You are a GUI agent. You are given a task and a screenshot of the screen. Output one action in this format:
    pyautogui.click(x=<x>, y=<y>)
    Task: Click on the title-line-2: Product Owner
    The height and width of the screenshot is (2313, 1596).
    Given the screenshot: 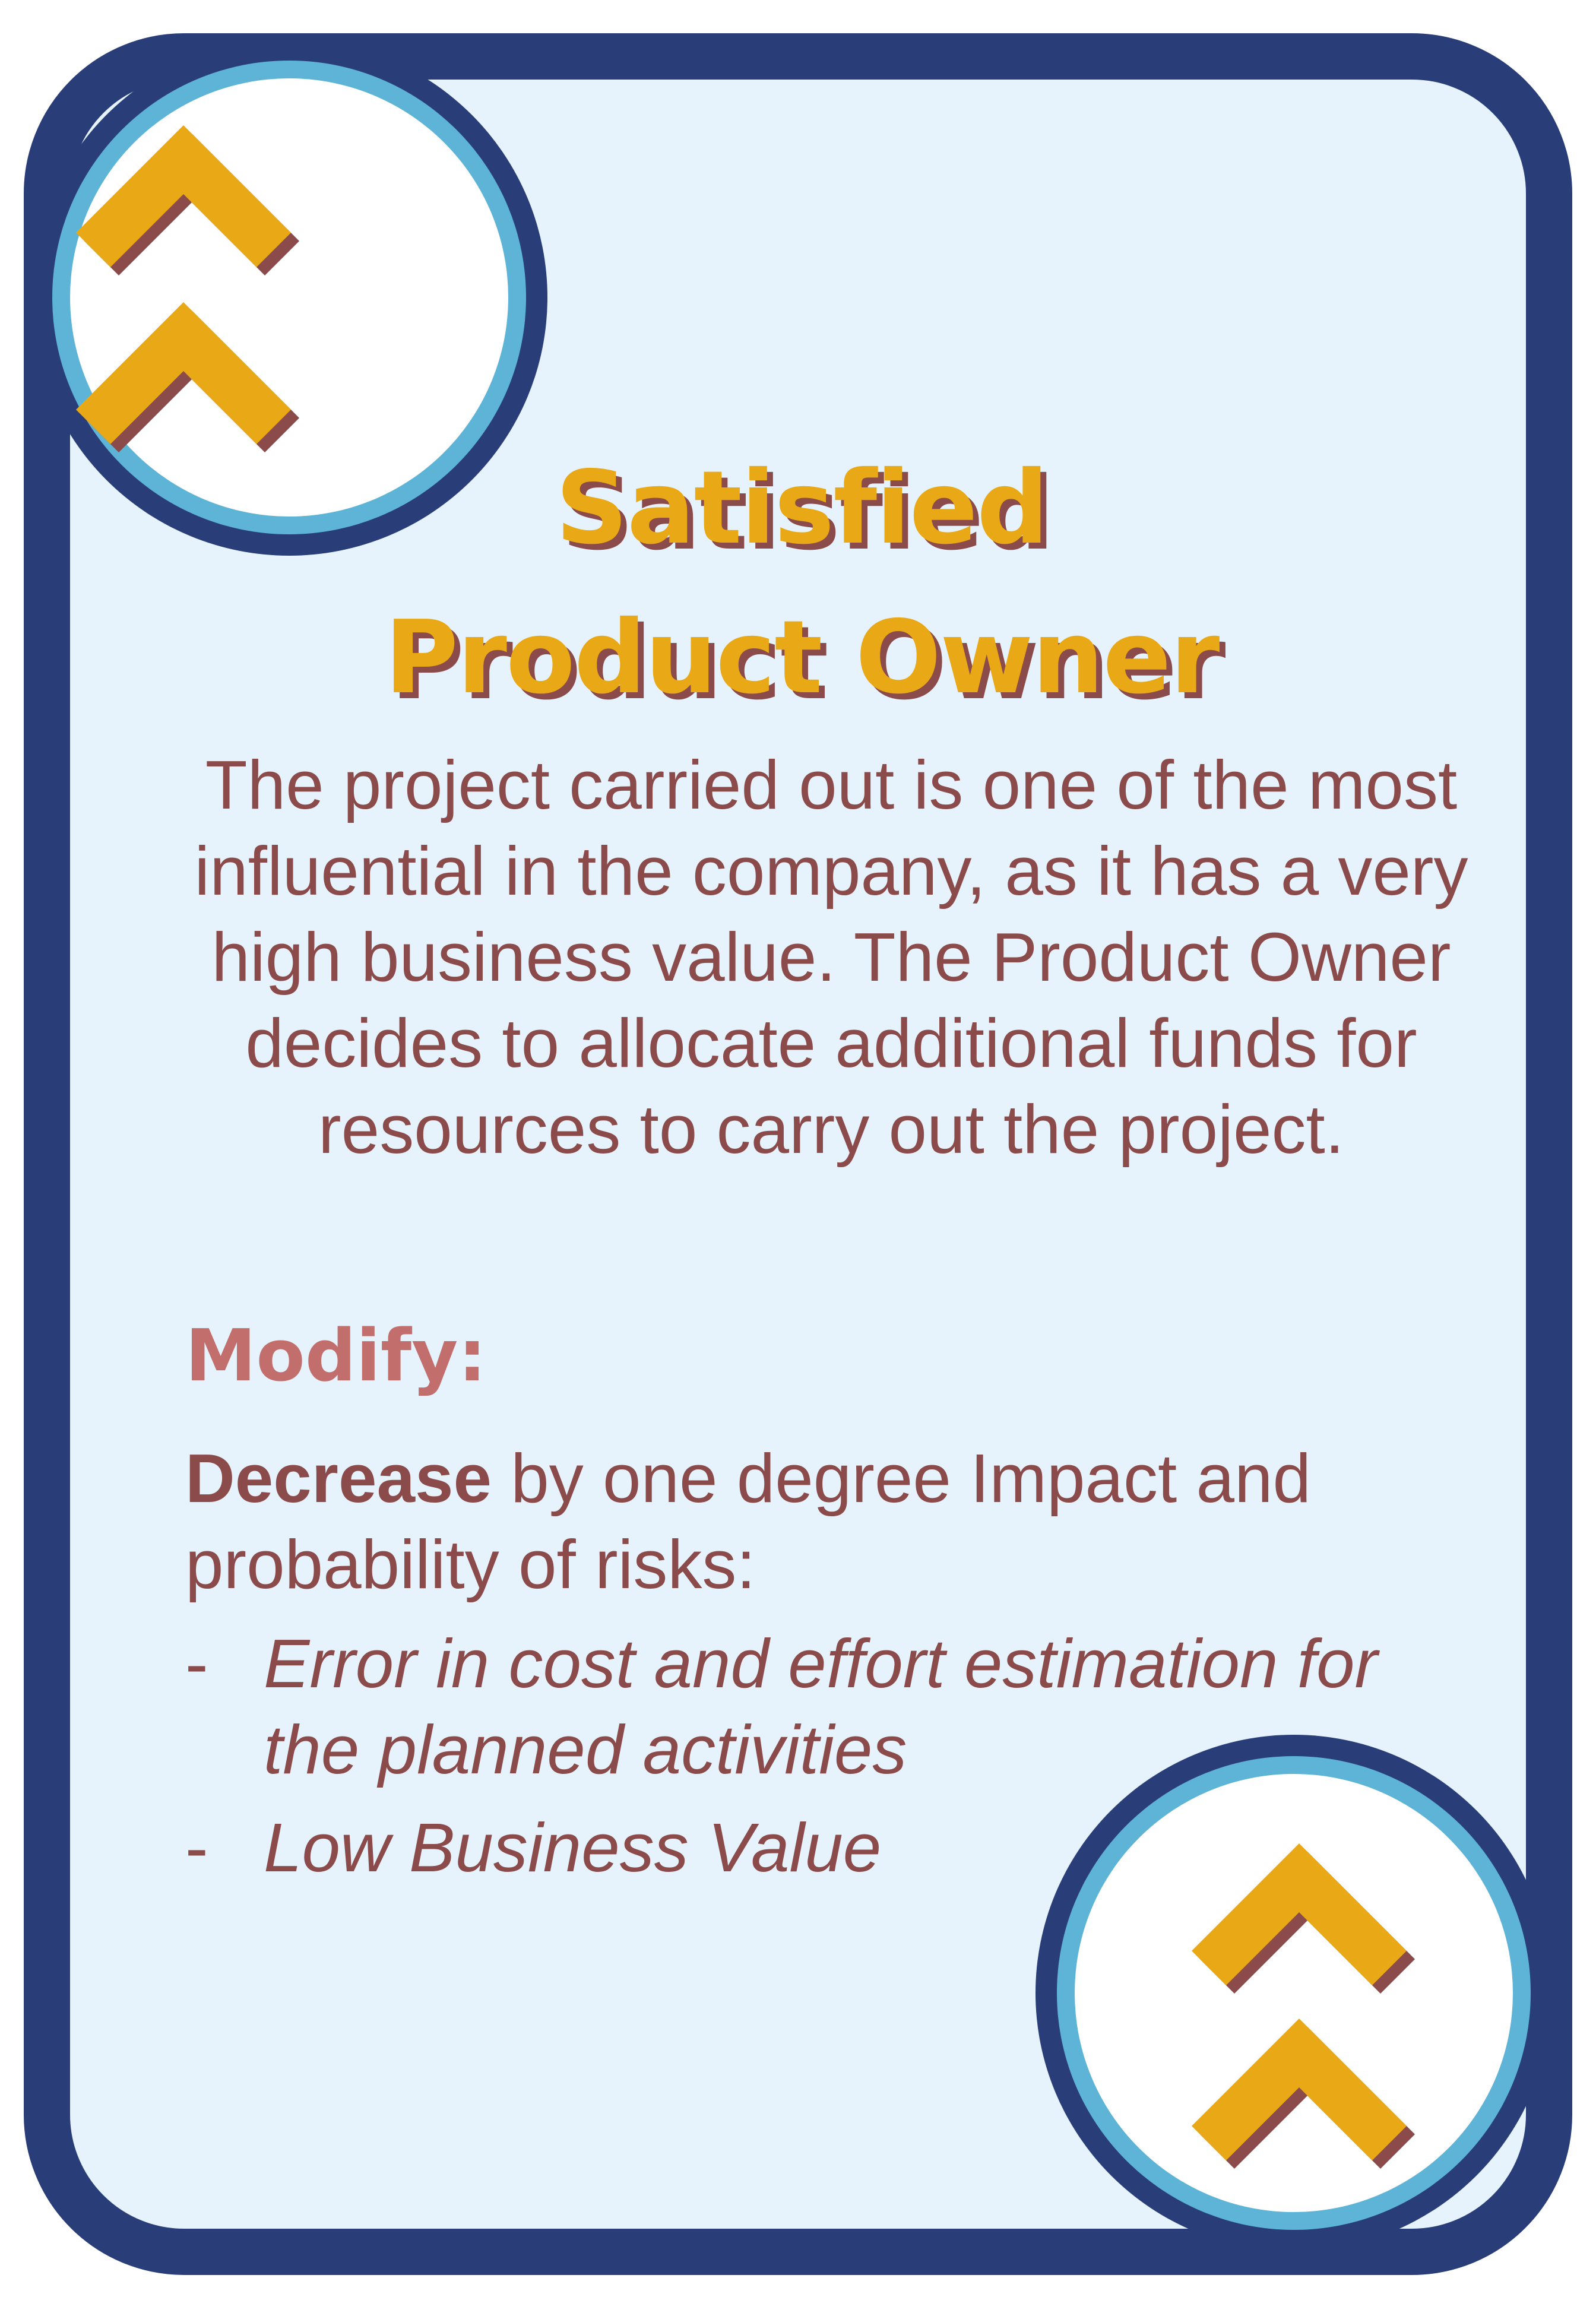 What is the action you would take?
    pyautogui.click(x=802, y=658)
    